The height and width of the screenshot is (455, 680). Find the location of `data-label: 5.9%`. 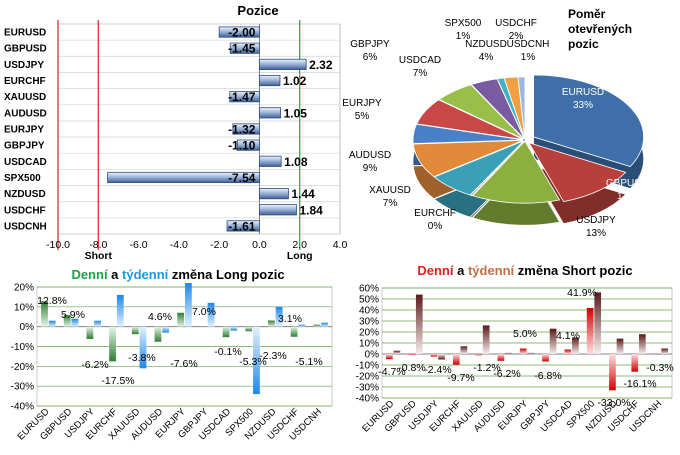

data-label: 5.9% is located at coordinates (73, 315).